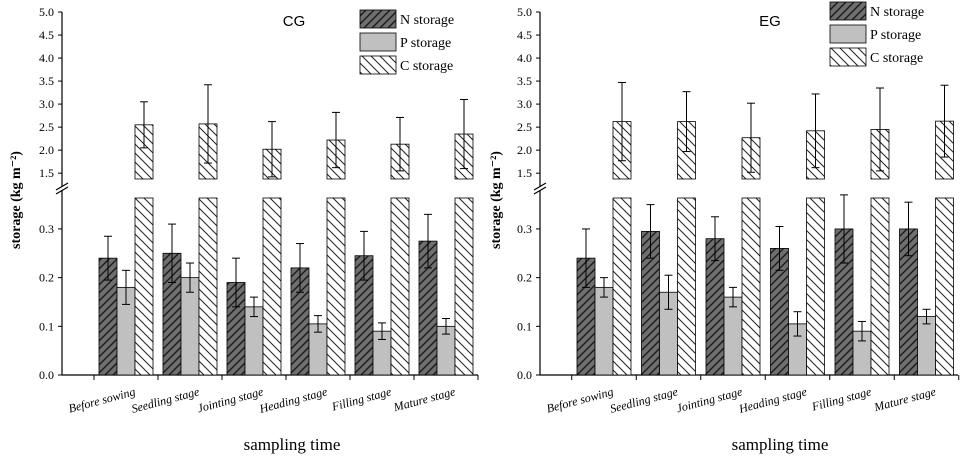 The image size is (962, 457). Describe the element at coordinates (294, 21) in the screenshot. I see `panel-label: CG` at that location.